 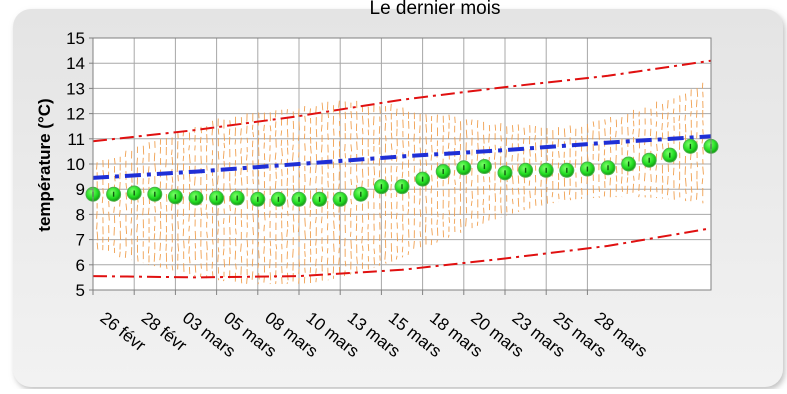 What do you see at coordinates (76, 139) in the screenshot?
I see `y-tick-label: 11` at bounding box center [76, 139].